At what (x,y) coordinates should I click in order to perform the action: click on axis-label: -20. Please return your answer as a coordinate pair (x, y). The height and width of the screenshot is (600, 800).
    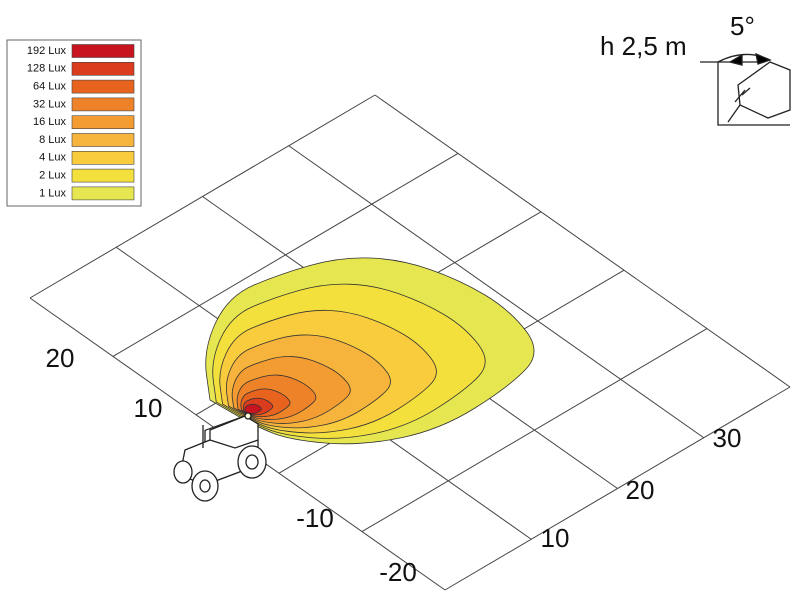
    Looking at the image, I should click on (398, 572).